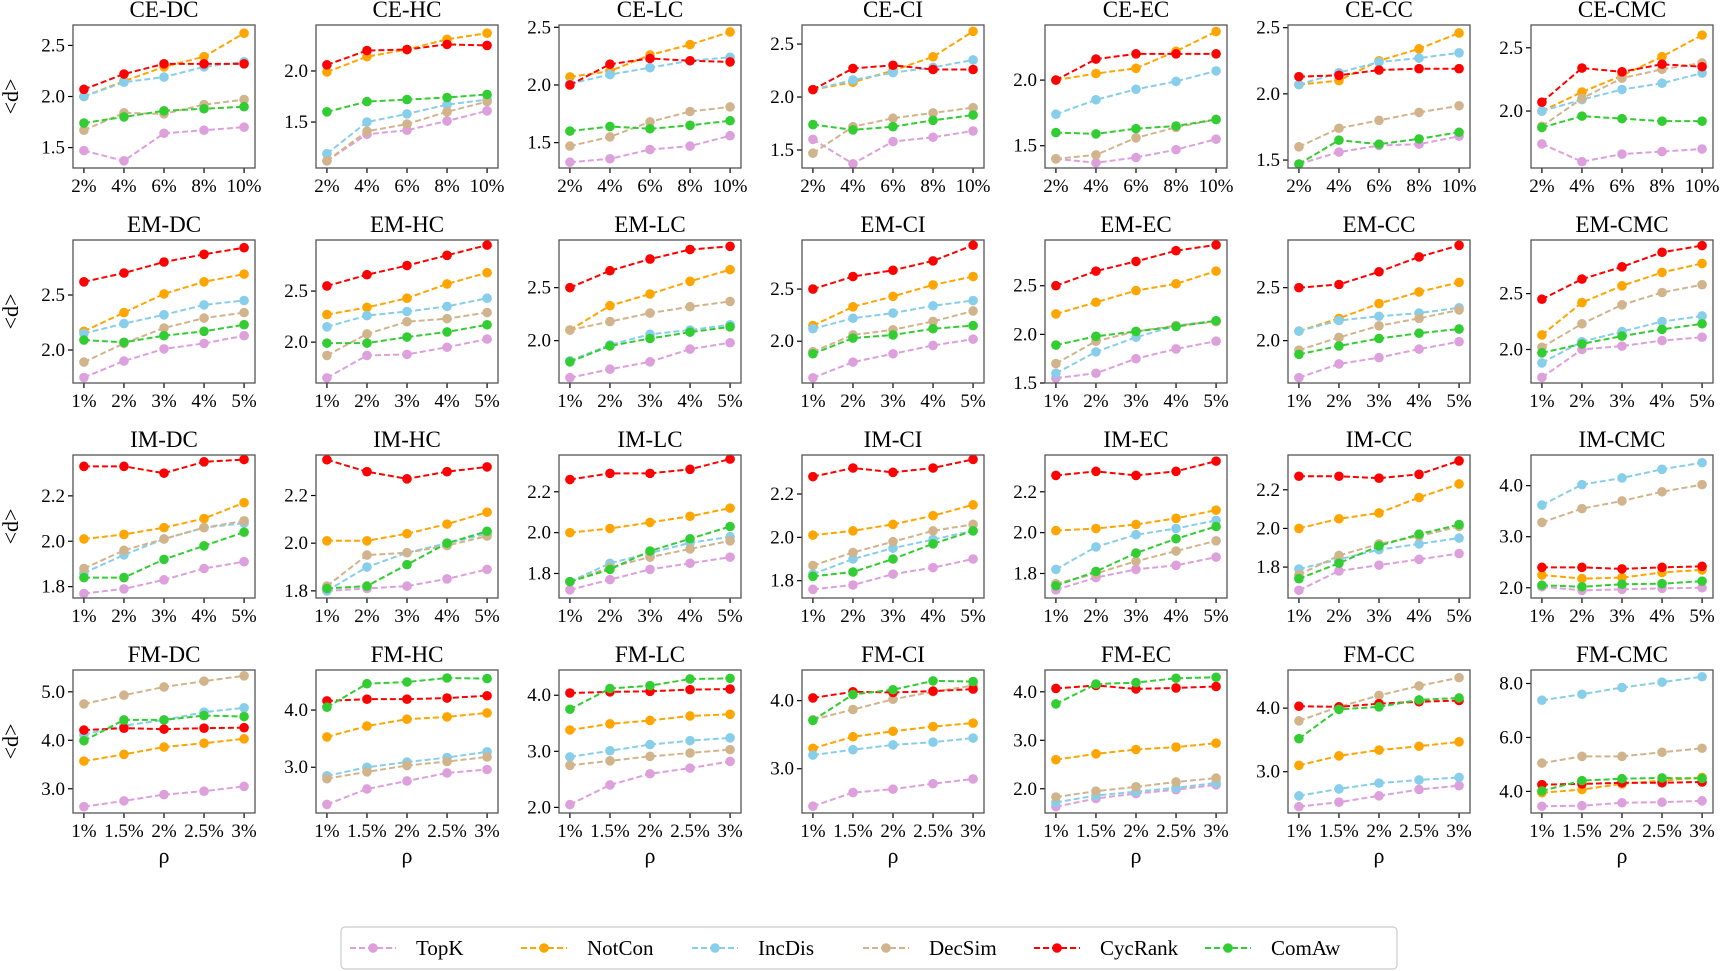 This screenshot has width=1725, height=971. I want to click on subplot-em-hc: EM-HC 2.0 2.5 1% 2% 3% 4% 5%, so click(392, 312).